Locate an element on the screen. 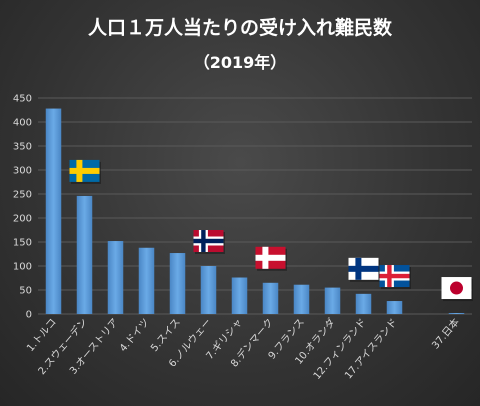 The height and width of the screenshot is (406, 480). y-tick-label: 50 is located at coordinates (25, 291).